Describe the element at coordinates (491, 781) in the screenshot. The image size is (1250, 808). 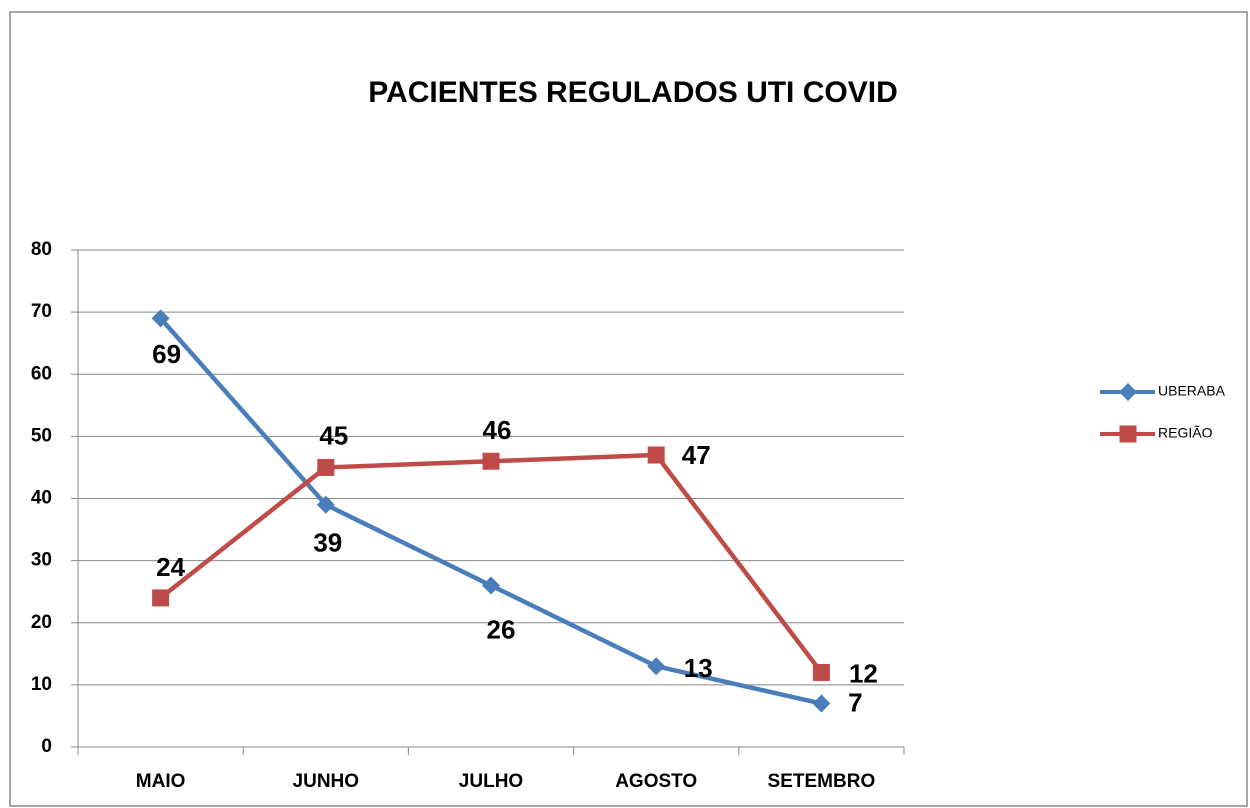
I see `x-tick-label: JULHO` at that location.